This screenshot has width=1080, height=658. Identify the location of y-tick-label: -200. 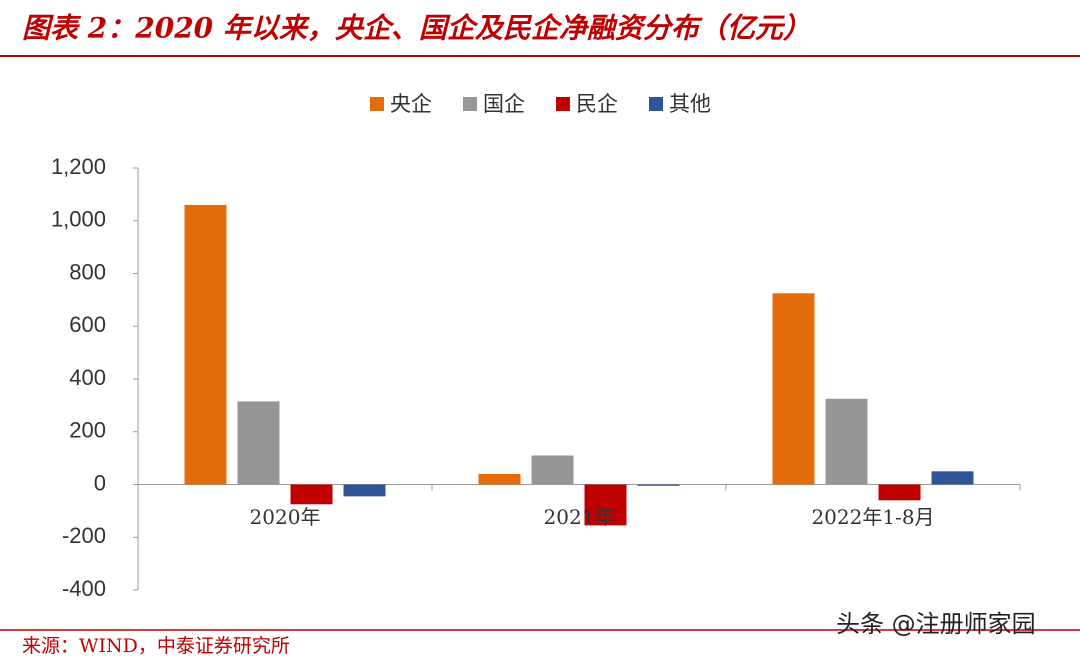
(84, 535).